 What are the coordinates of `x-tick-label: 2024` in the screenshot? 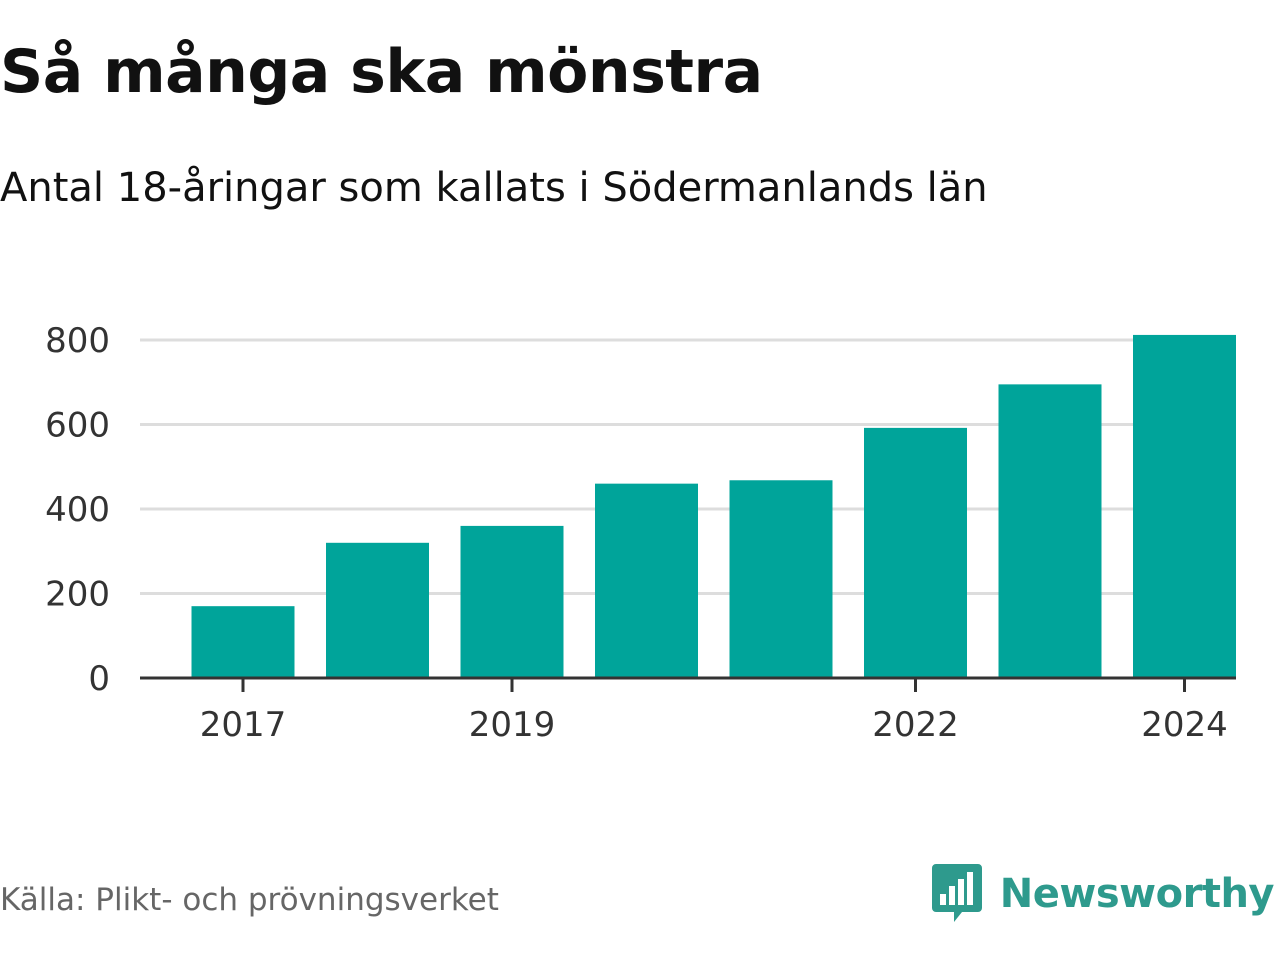 It's located at (1184, 725).